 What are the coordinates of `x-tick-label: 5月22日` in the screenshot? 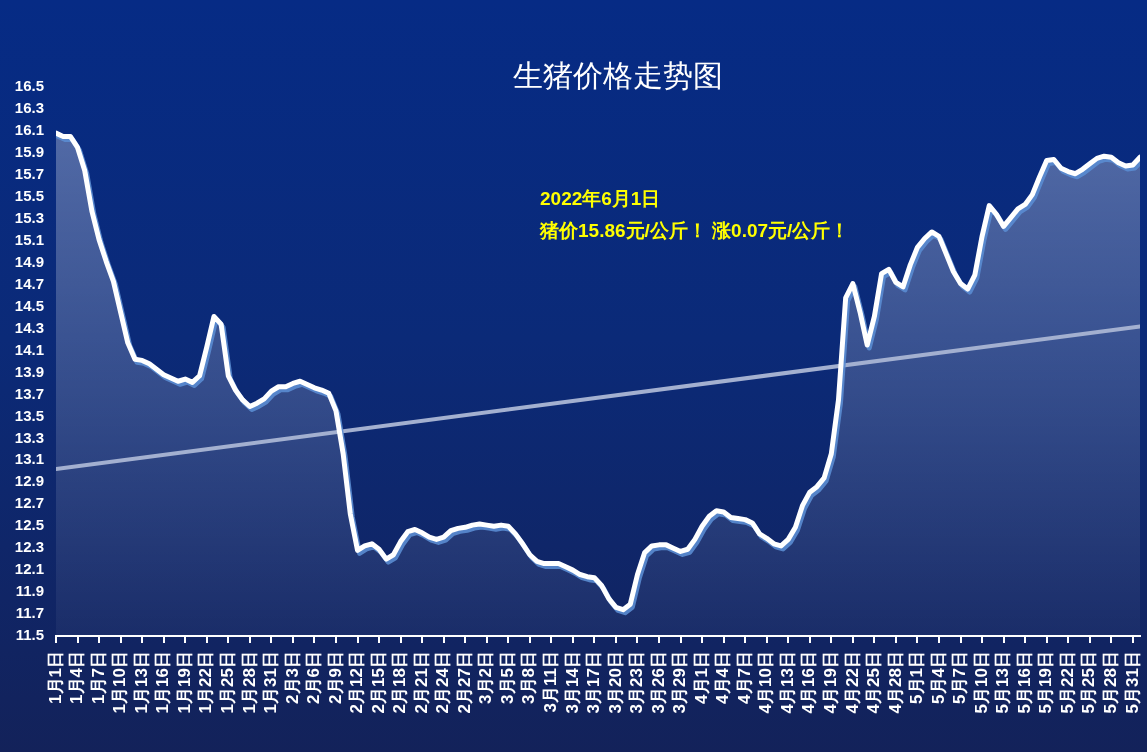 It's located at (1067, 682).